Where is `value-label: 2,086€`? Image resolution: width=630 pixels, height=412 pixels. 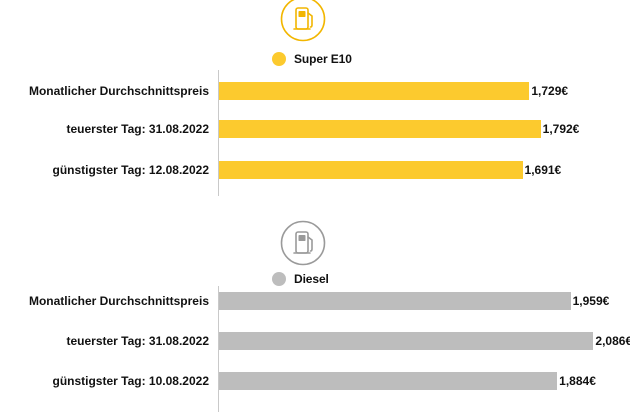
value-label: 2,086€ is located at coordinates (612, 341).